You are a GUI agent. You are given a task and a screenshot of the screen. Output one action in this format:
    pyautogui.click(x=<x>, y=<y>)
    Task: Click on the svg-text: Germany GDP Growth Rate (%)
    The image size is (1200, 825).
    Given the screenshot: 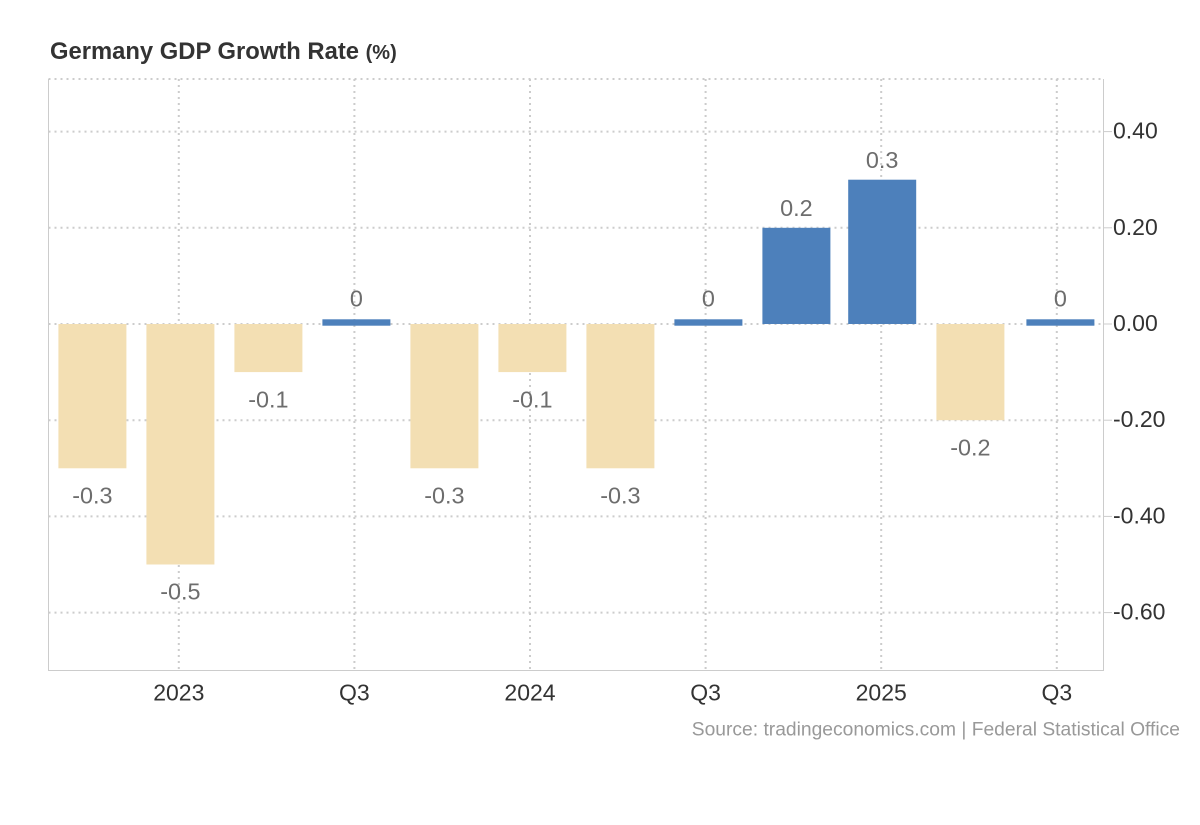 What is the action you would take?
    pyautogui.click(x=223, y=51)
    